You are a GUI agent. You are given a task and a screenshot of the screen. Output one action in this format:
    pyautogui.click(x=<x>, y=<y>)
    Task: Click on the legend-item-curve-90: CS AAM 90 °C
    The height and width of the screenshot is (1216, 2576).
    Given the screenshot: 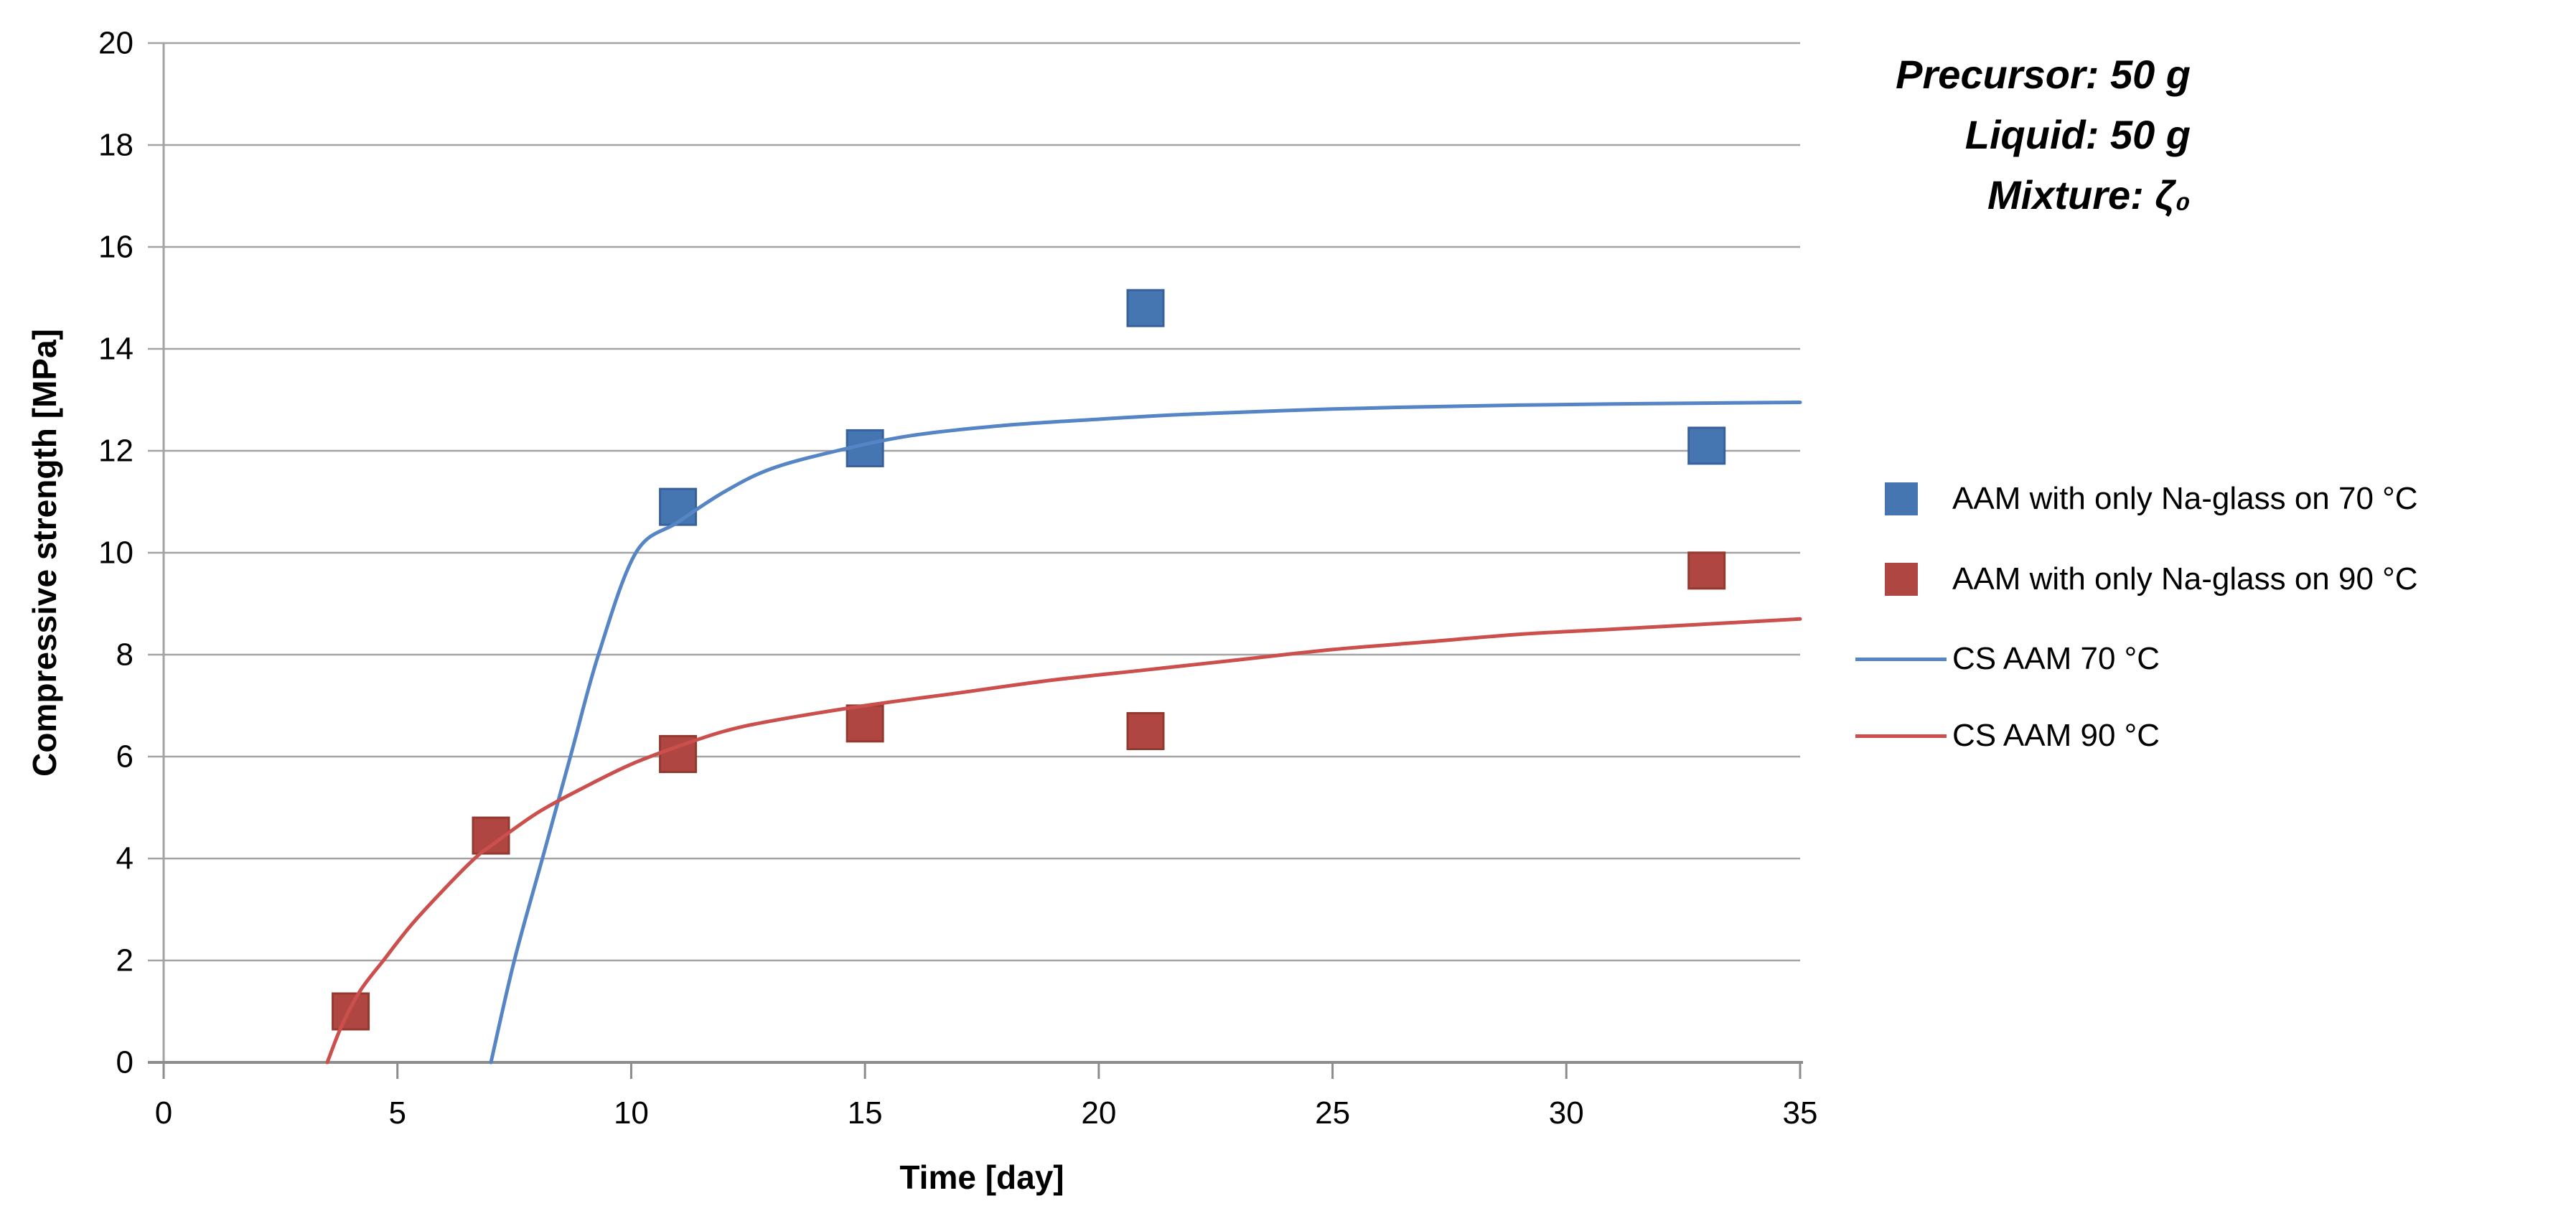 What is the action you would take?
    pyautogui.click(x=2008, y=735)
    